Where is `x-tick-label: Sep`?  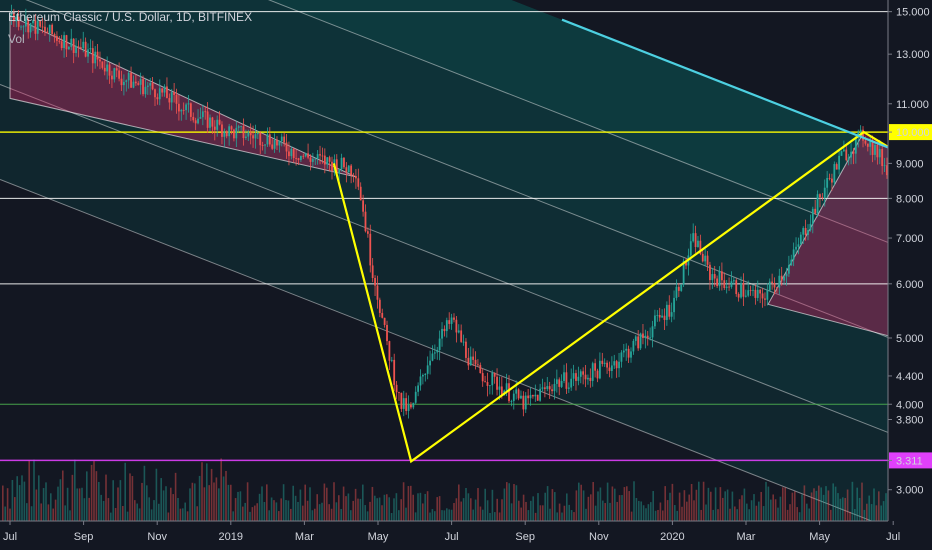
x-tick-label: Sep is located at coordinates (84, 537).